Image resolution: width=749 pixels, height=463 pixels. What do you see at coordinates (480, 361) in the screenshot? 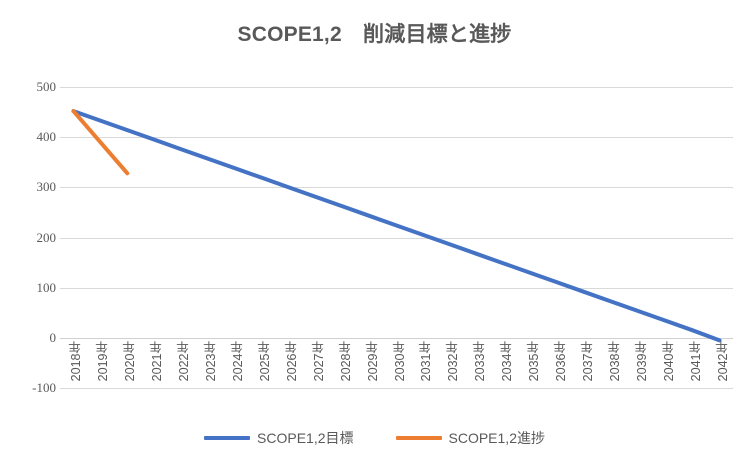
I see `x-tick-label: 2033年` at bounding box center [480, 361].